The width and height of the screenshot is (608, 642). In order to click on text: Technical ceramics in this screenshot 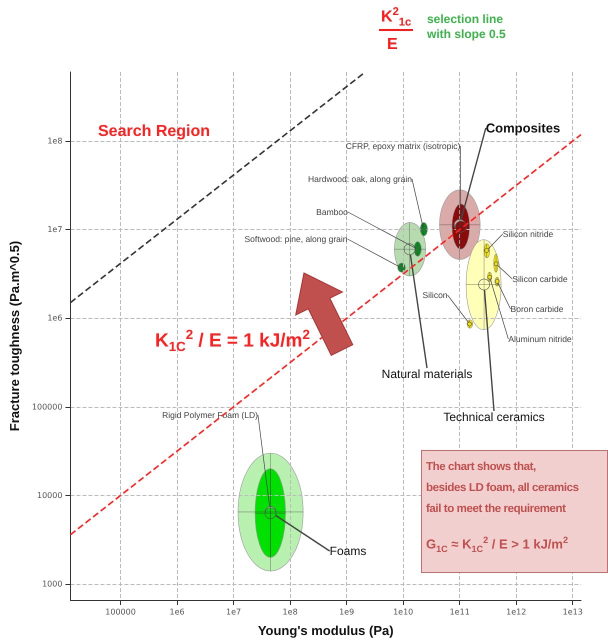, I will do `click(494, 417)`.